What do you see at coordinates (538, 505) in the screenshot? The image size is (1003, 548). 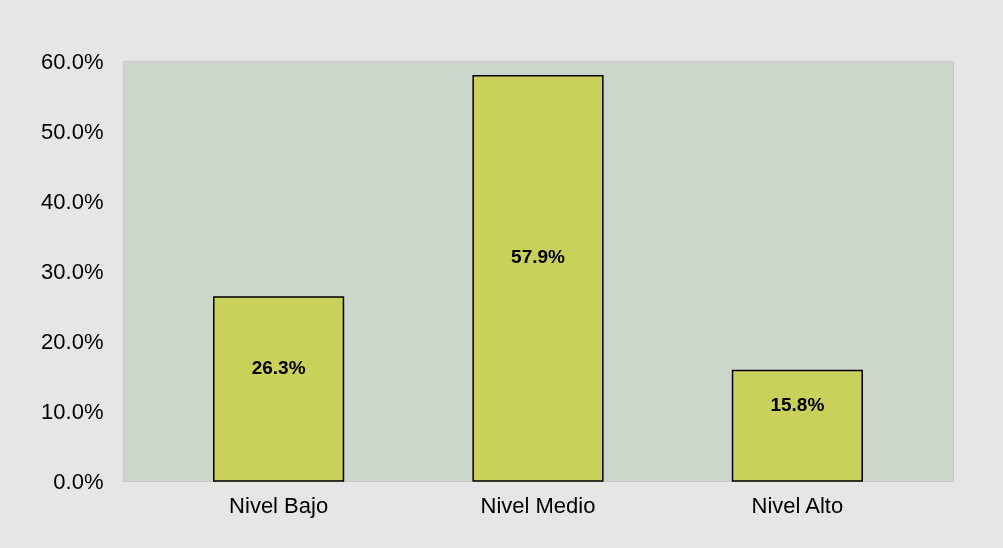 I see `x-tick-label: Nivel Medio` at bounding box center [538, 505].